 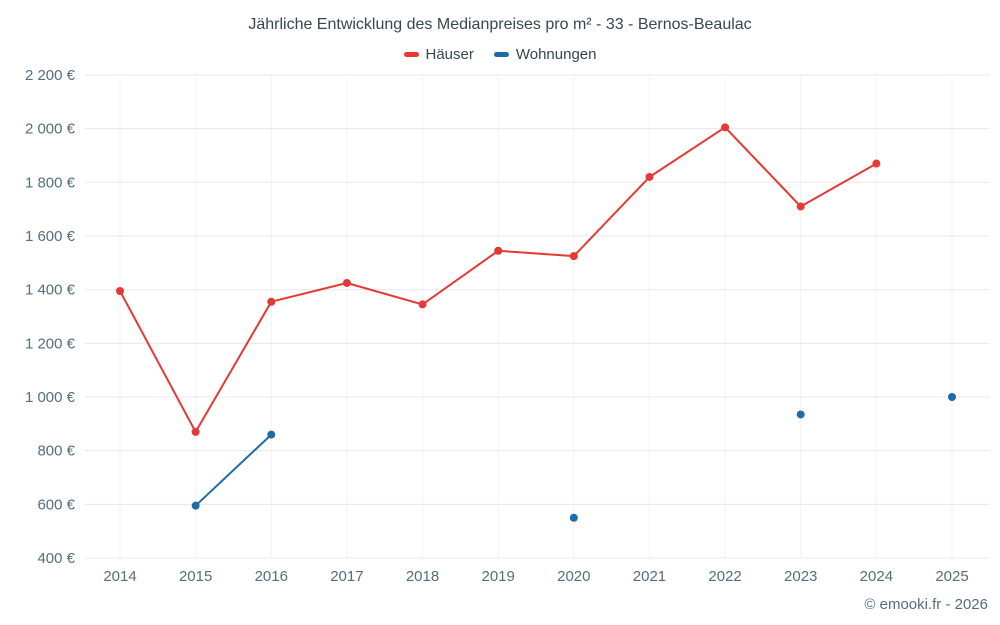 What do you see at coordinates (195, 505) in the screenshot?
I see `data-point-wohnungen-2015` at bounding box center [195, 505].